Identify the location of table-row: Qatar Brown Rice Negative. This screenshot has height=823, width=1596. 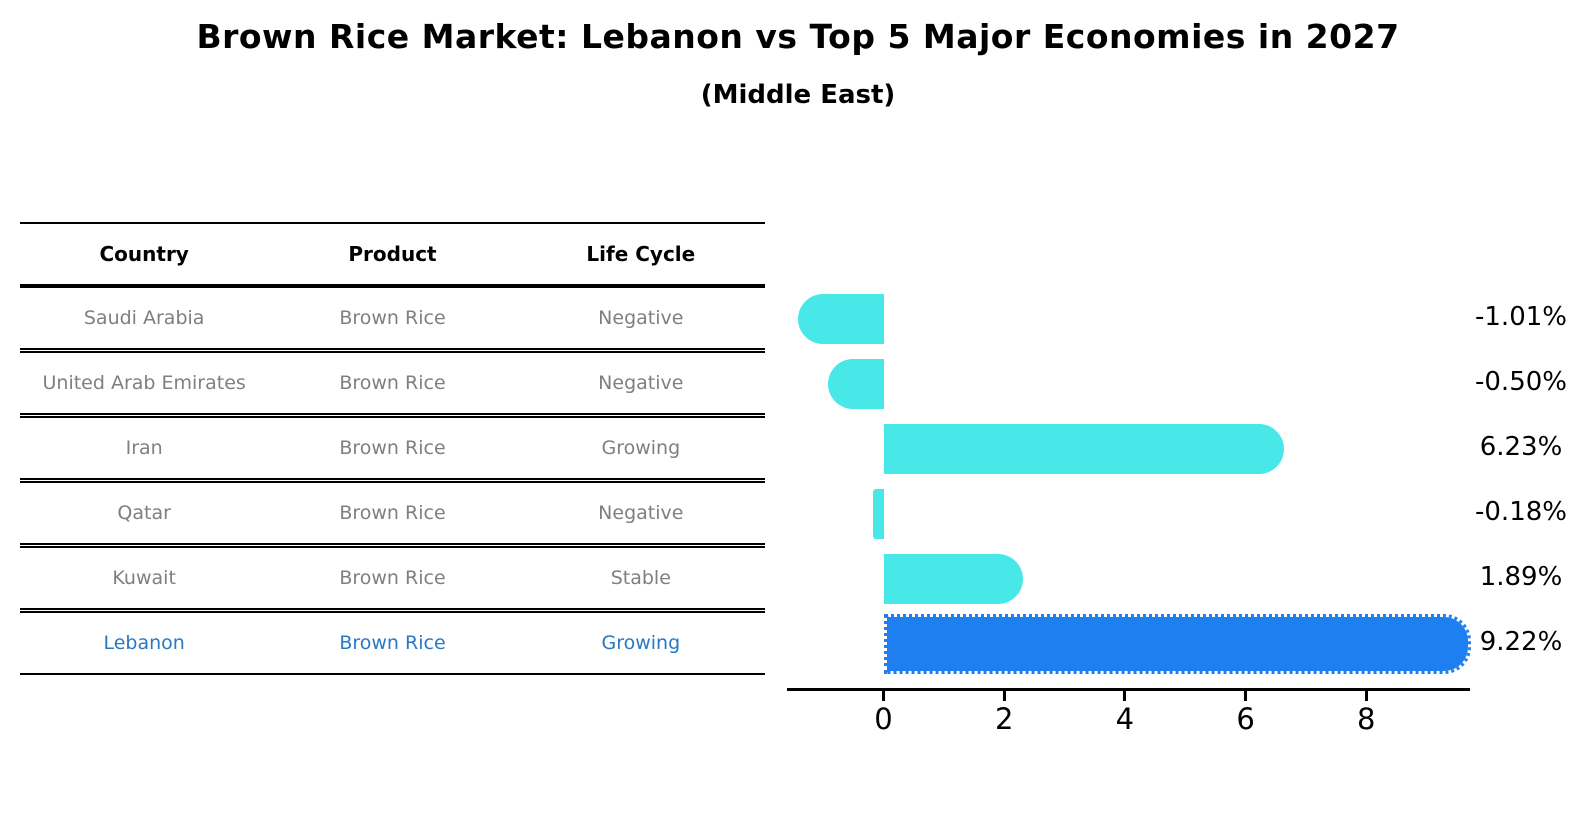
(392, 513).